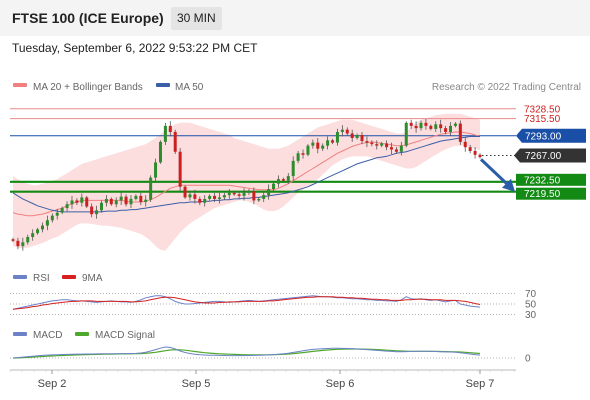 Image resolution: width=590 pixels, height=400 pixels. I want to click on x-tick-label: Sep 6, so click(340, 384).